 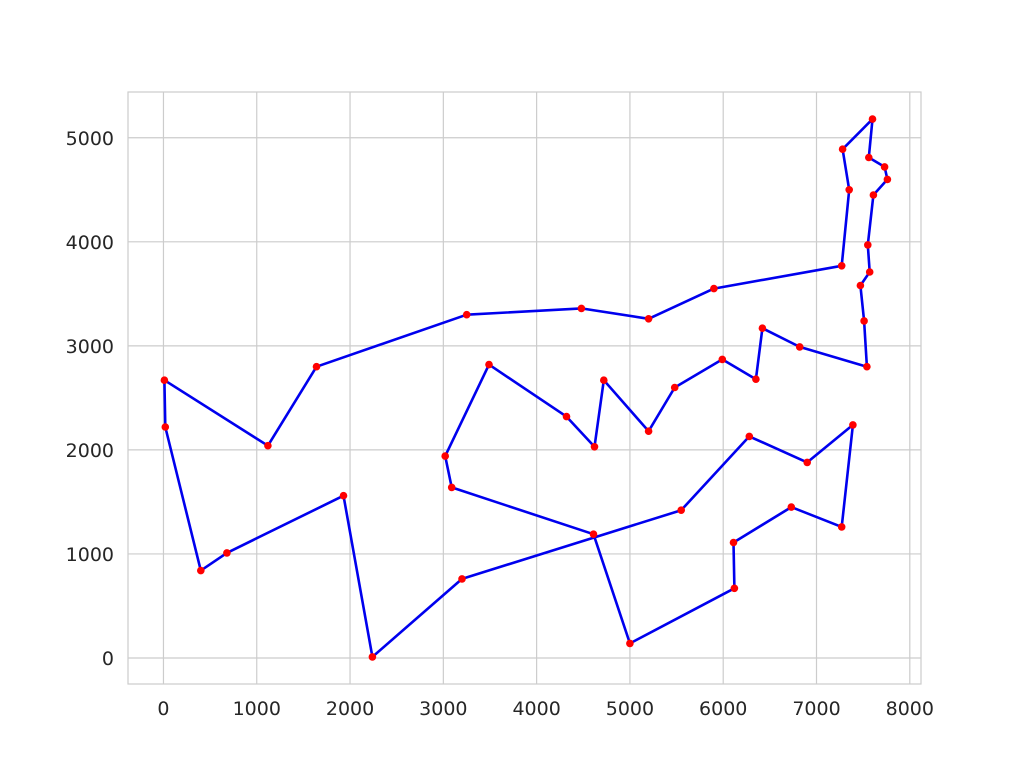 I want to click on x-axis-ticks: 0 1000 2000 3000 4000 5000 6000 7000 8000, so click(x=545, y=709).